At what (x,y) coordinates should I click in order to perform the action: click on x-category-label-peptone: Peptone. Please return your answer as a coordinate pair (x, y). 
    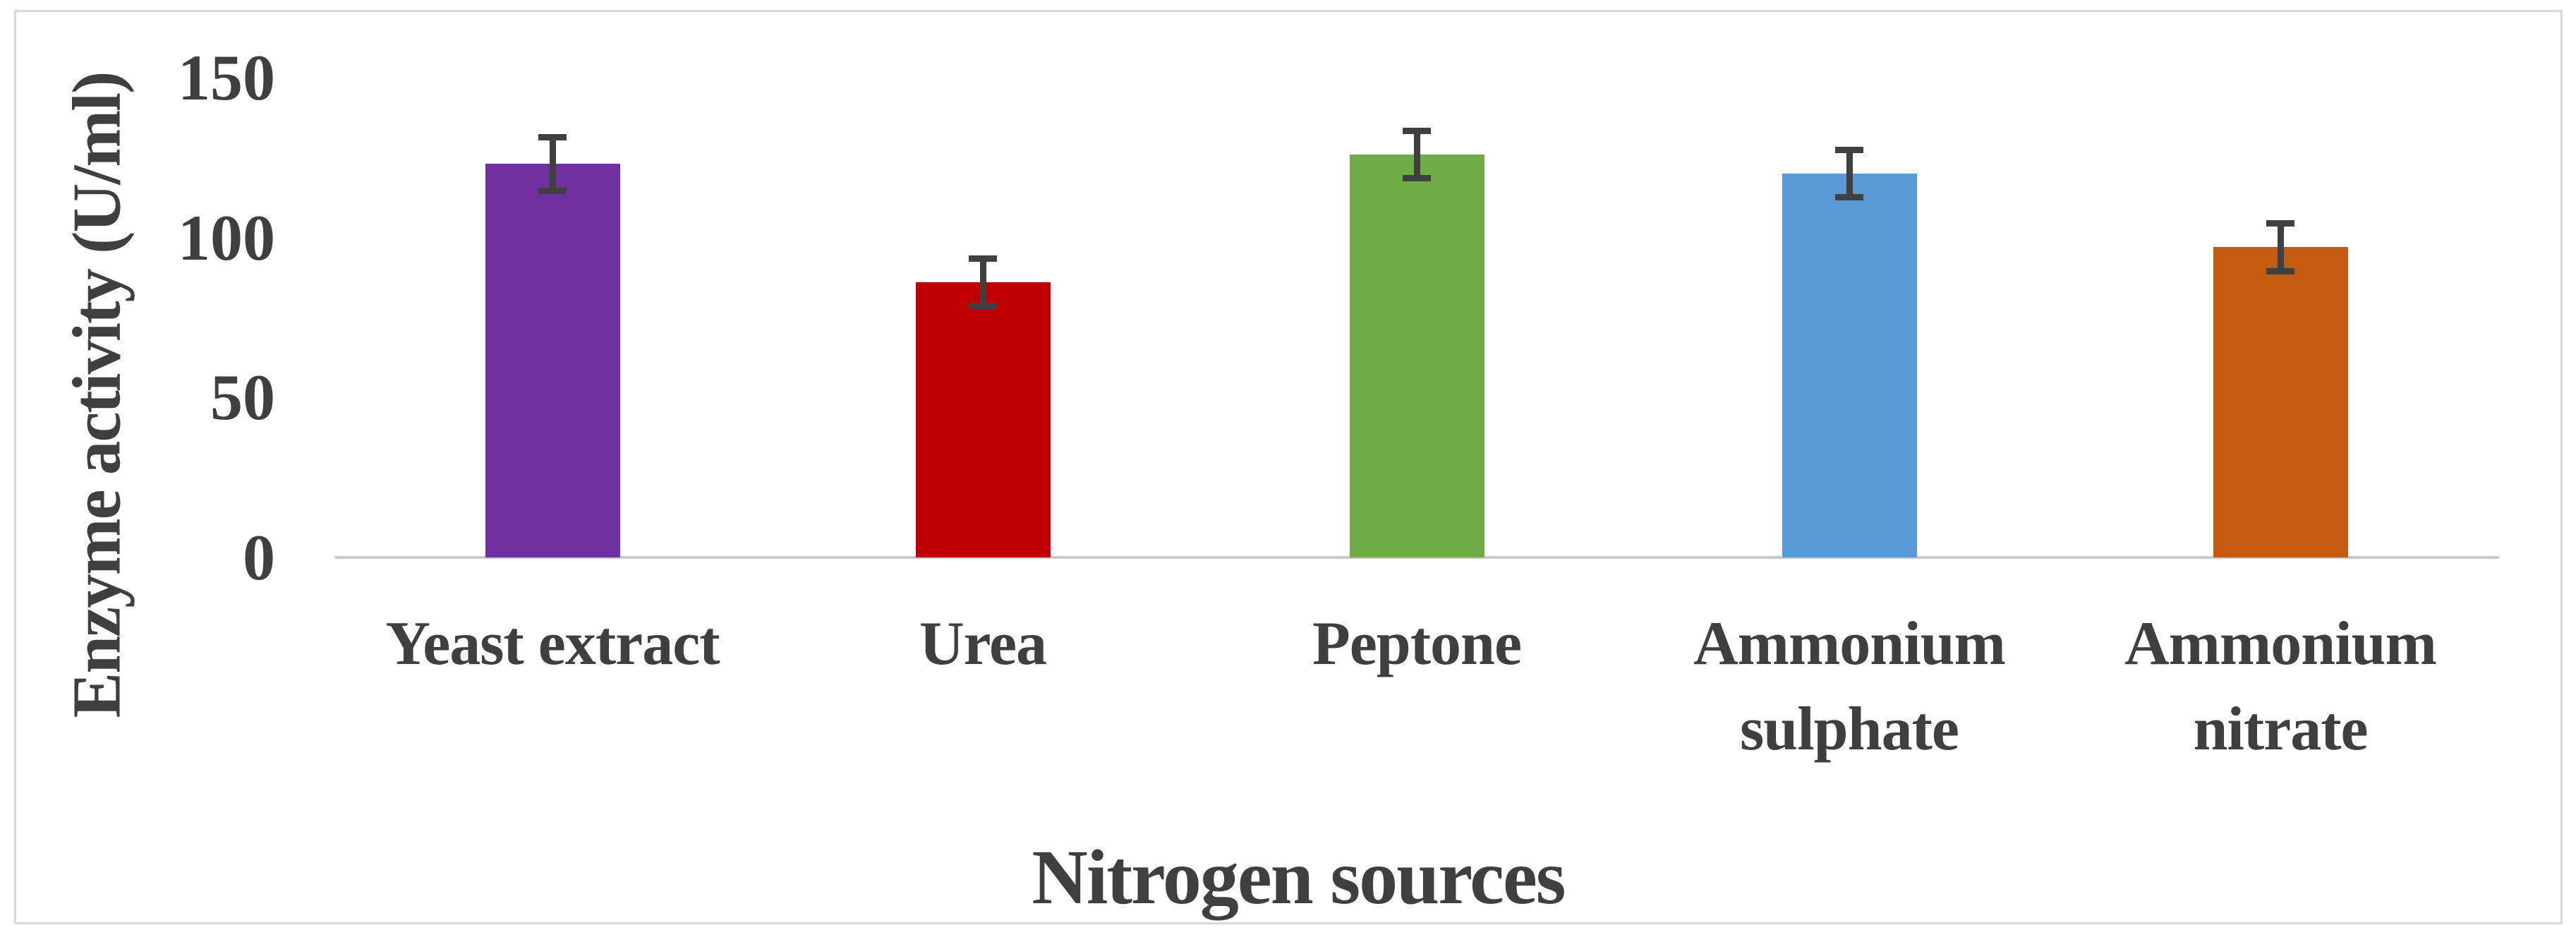
    Looking at the image, I should click on (1417, 644).